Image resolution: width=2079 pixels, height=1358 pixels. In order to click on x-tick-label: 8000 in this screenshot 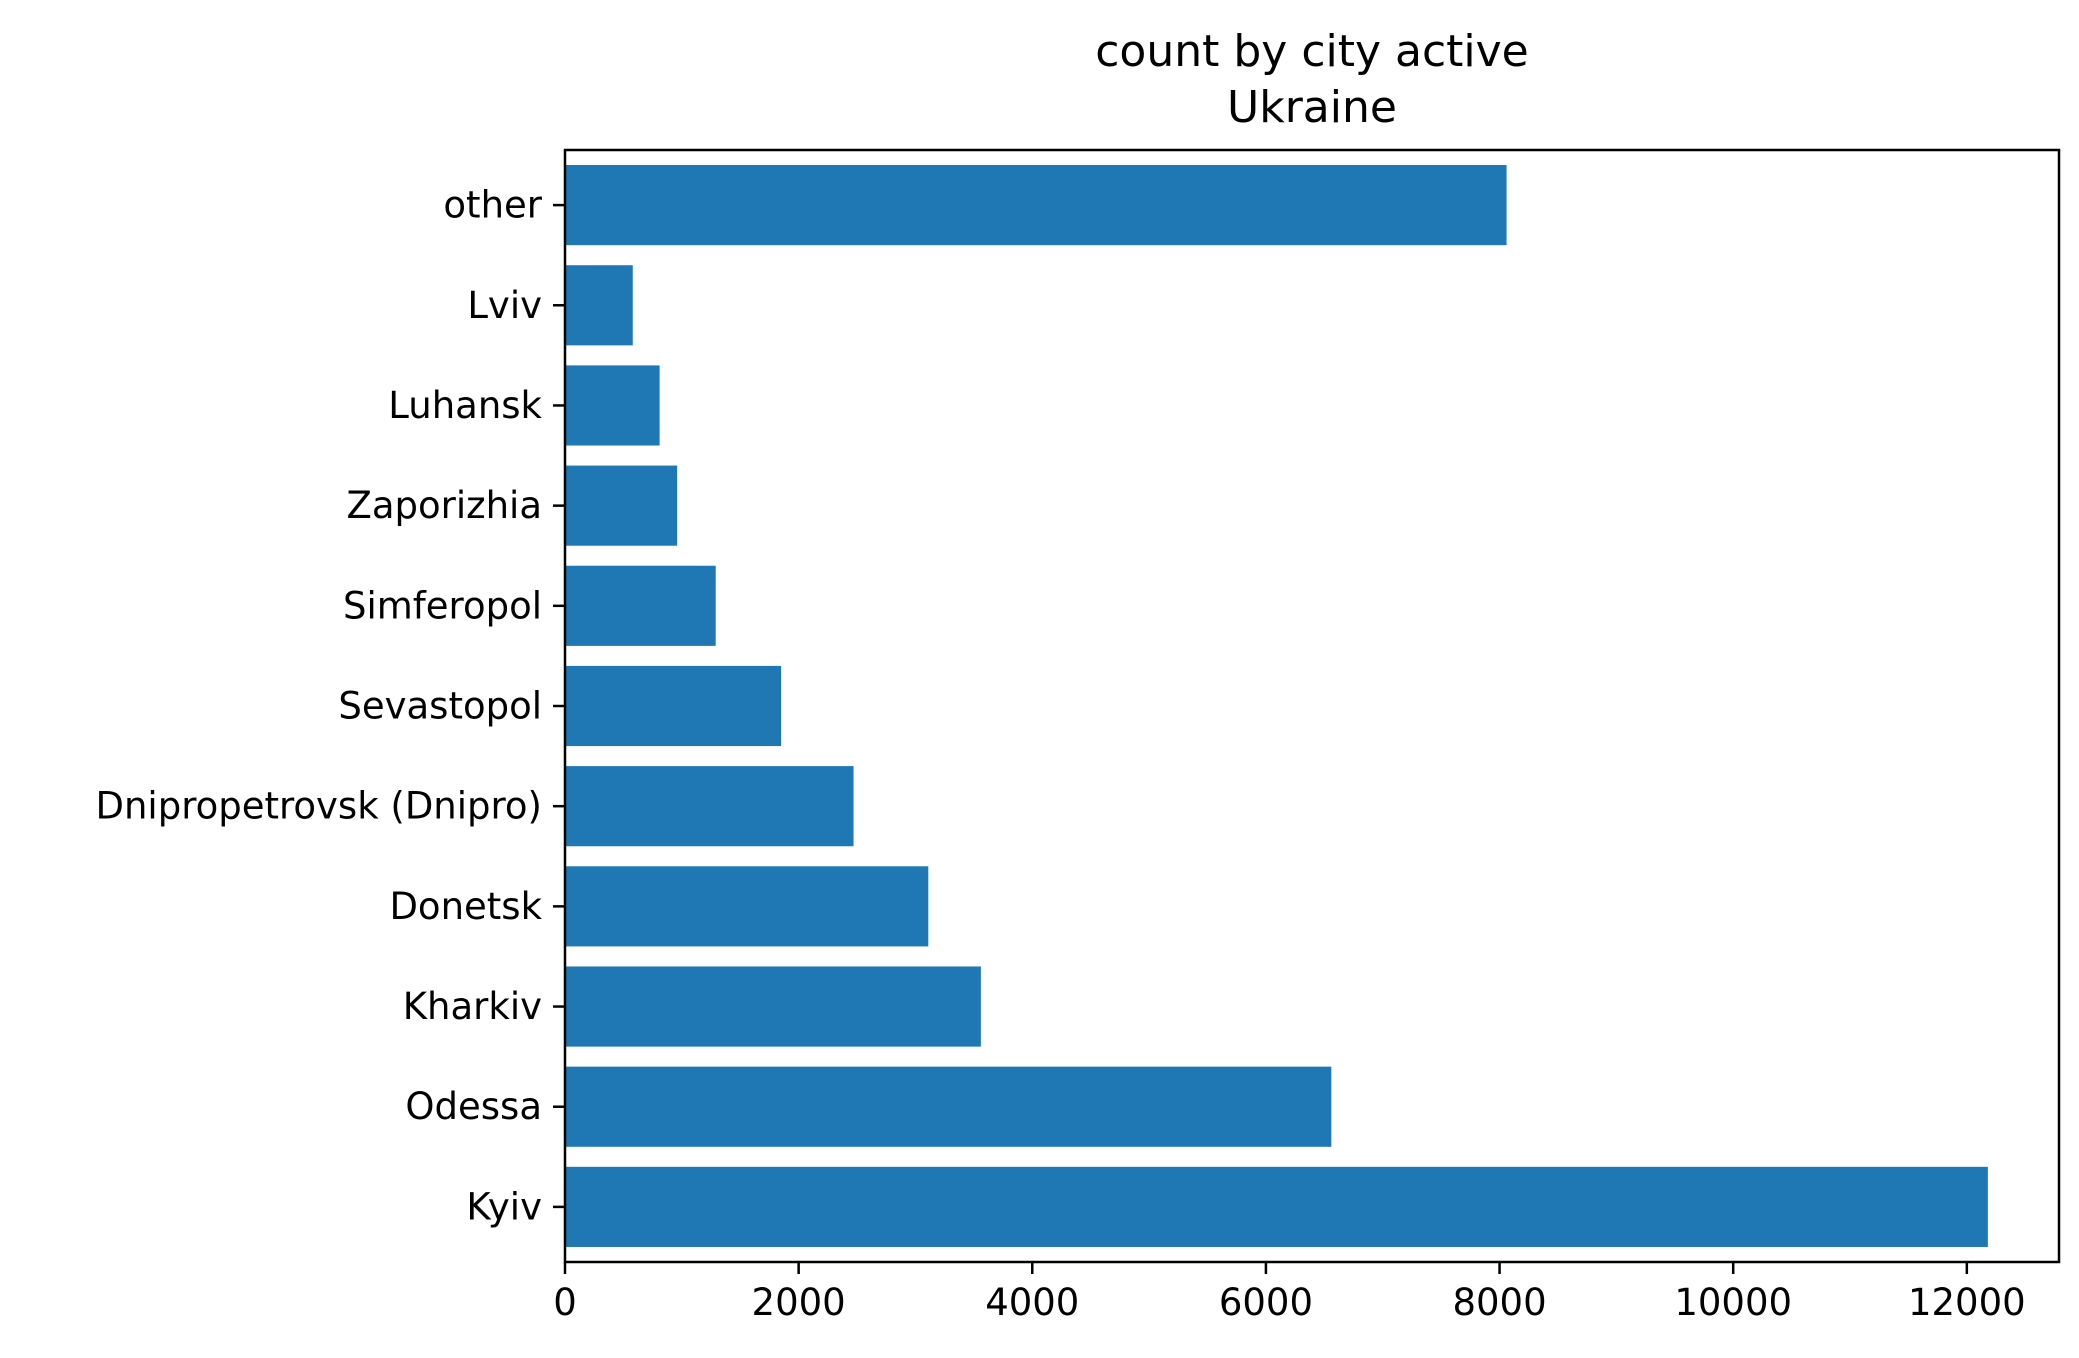, I will do `click(1499, 1302)`.